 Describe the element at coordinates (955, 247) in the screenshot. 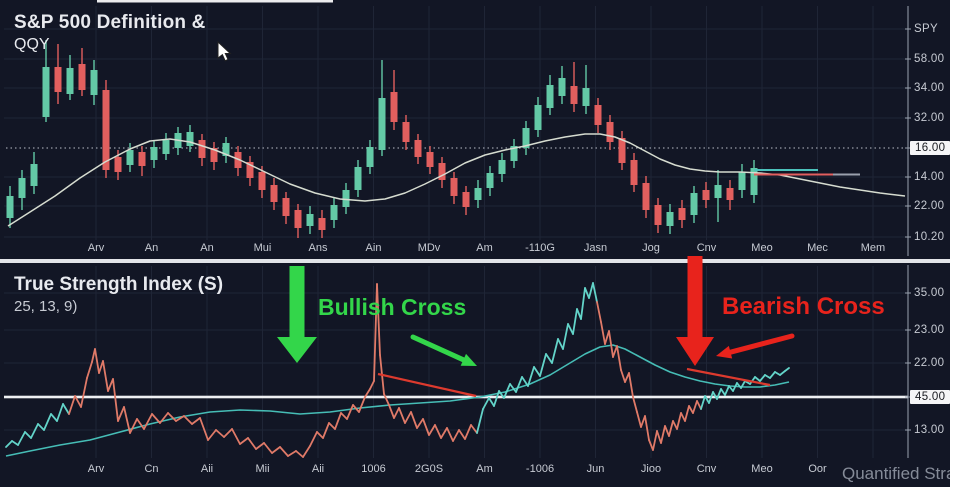

I see `page-margin-right` at that location.